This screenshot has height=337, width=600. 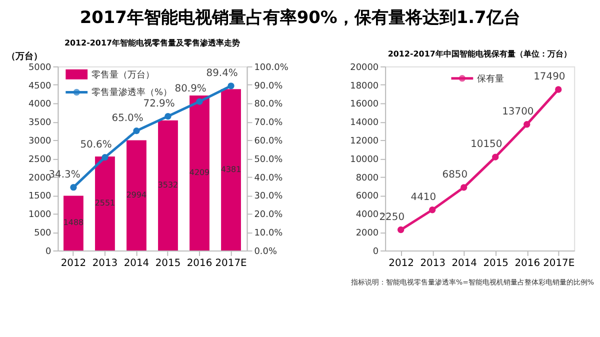 I want to click on y-tick-label: 8000, so click(x=367, y=178).